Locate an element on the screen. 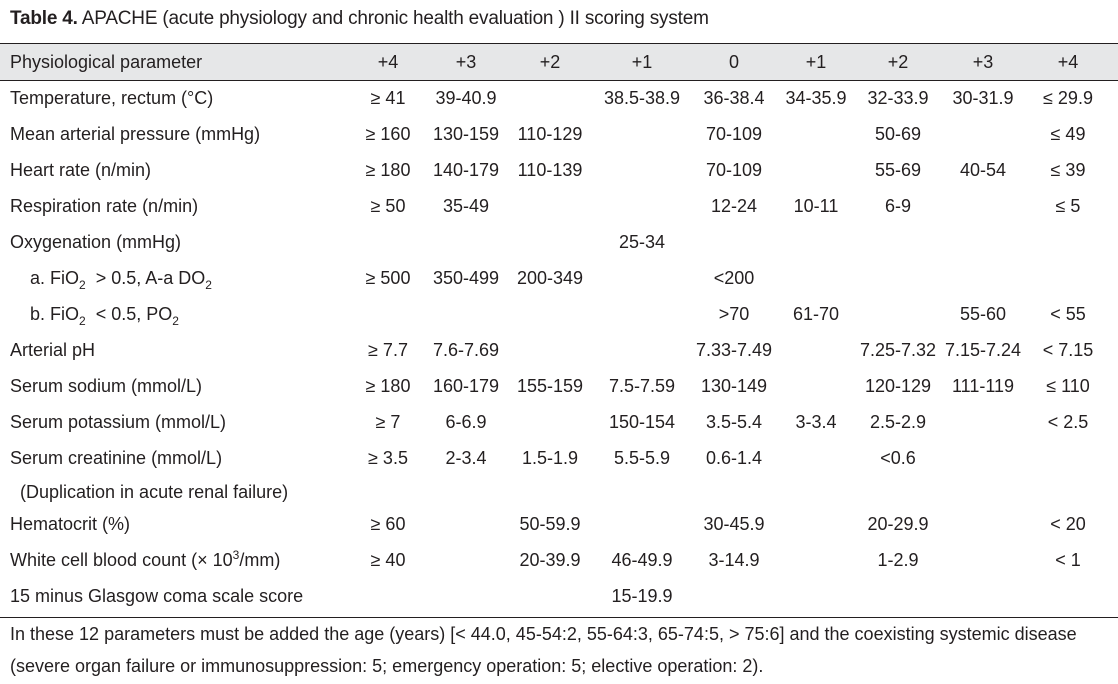  table-row: b. FiO2 < 0.5, PO2 >70 61-70 55-60 < 55 is located at coordinates (559, 314).